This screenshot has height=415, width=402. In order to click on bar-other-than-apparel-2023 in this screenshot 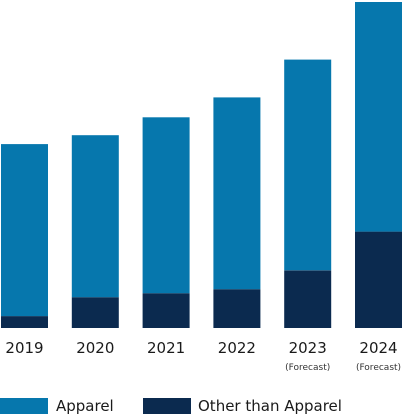, I will do `click(308, 299)`.